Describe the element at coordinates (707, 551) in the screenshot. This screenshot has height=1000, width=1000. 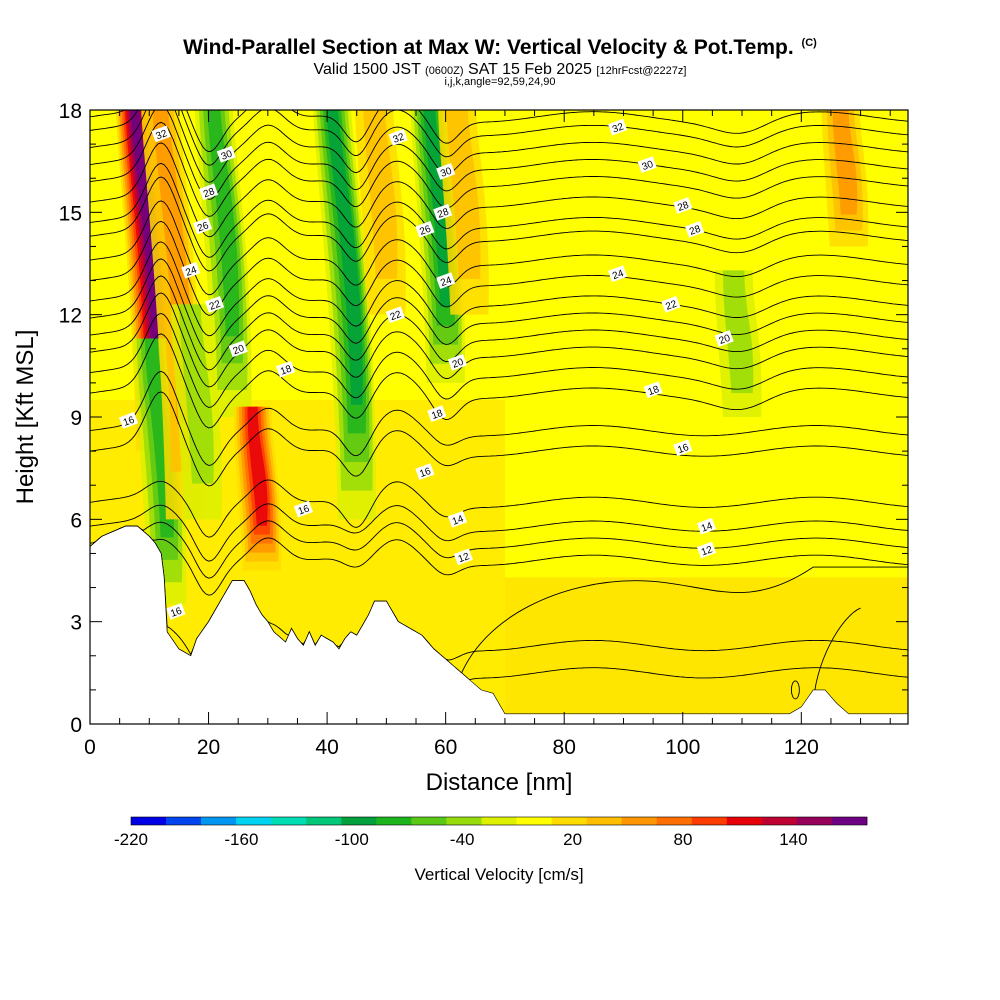
I see `theta-label-text: 12` at that location.